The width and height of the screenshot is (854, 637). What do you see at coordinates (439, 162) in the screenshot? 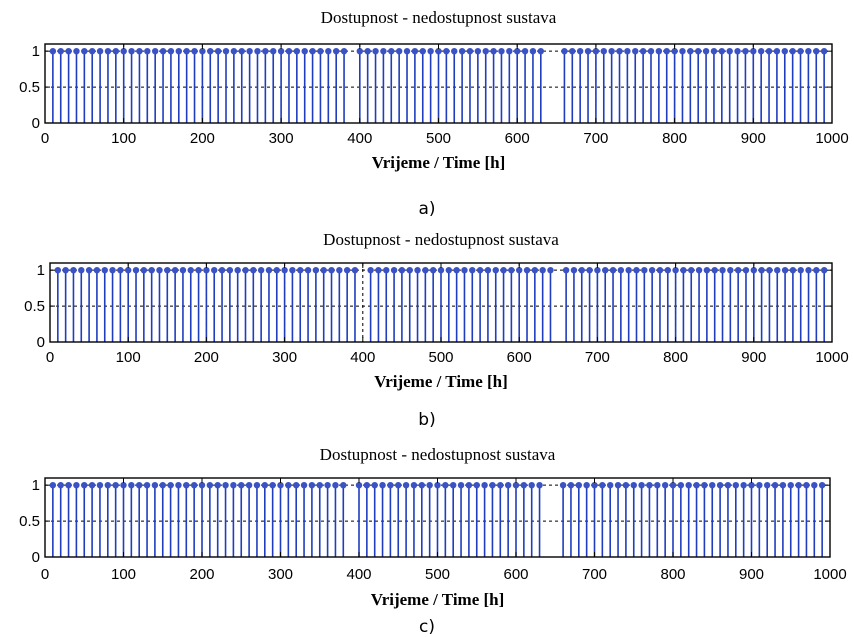
I see `x-axis-label: Vrijeme / Time [h]` at bounding box center [439, 162].